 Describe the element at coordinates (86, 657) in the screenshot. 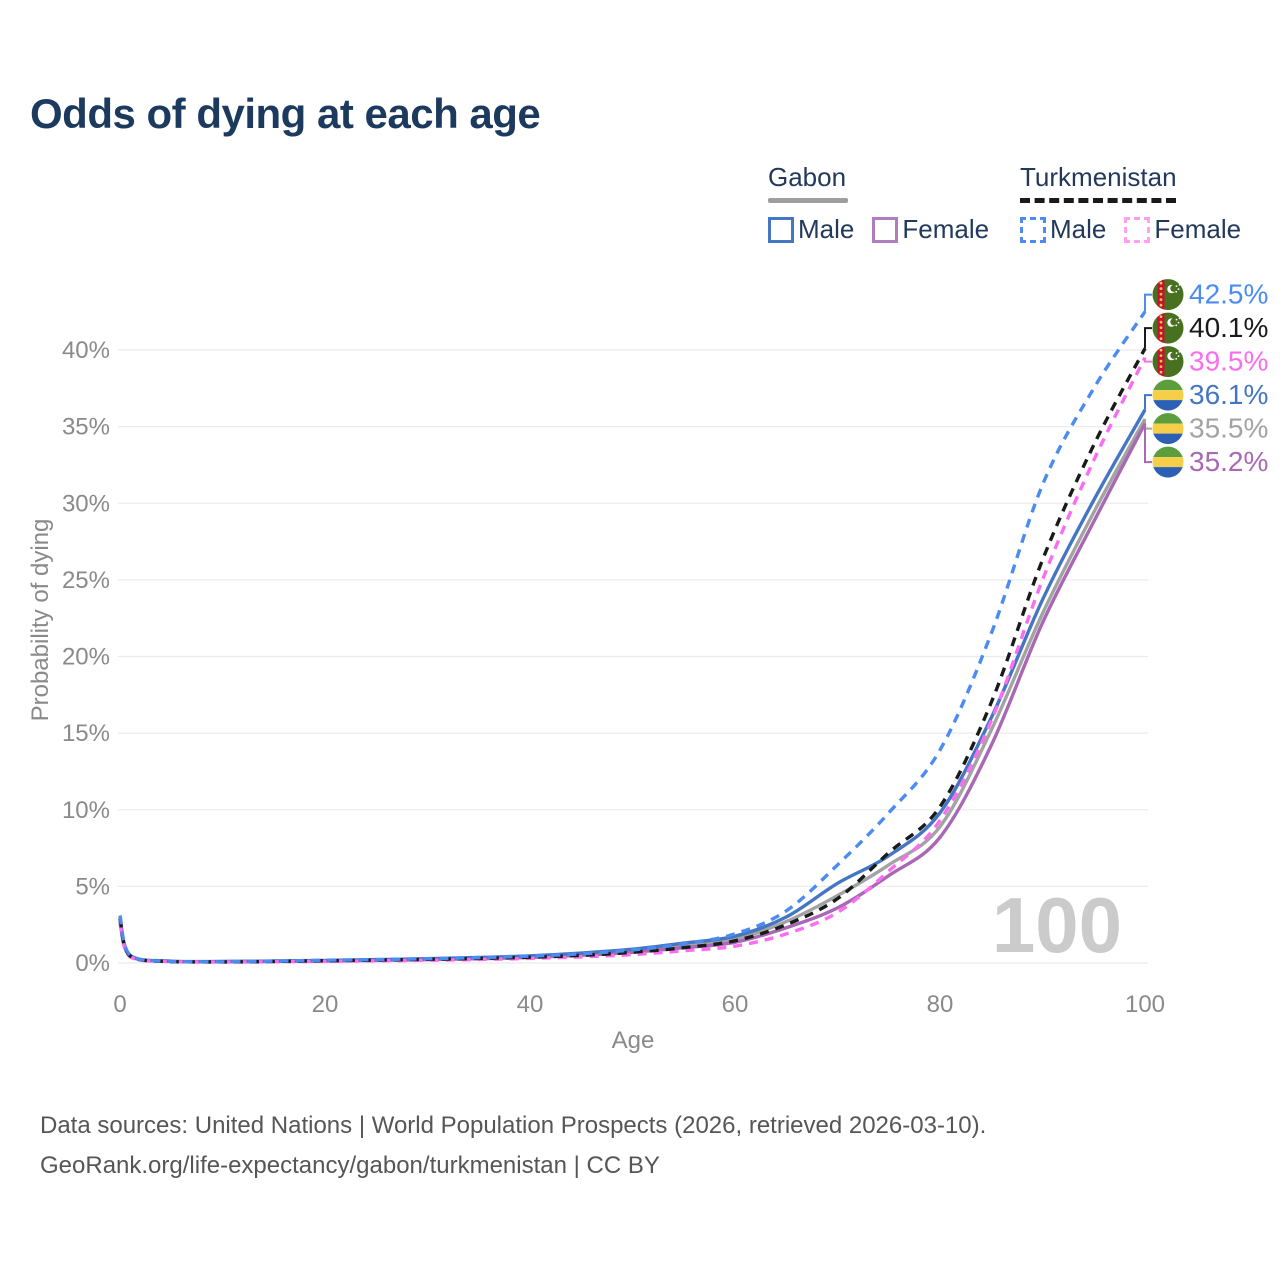

I see `y-tick-label: 20%` at that location.